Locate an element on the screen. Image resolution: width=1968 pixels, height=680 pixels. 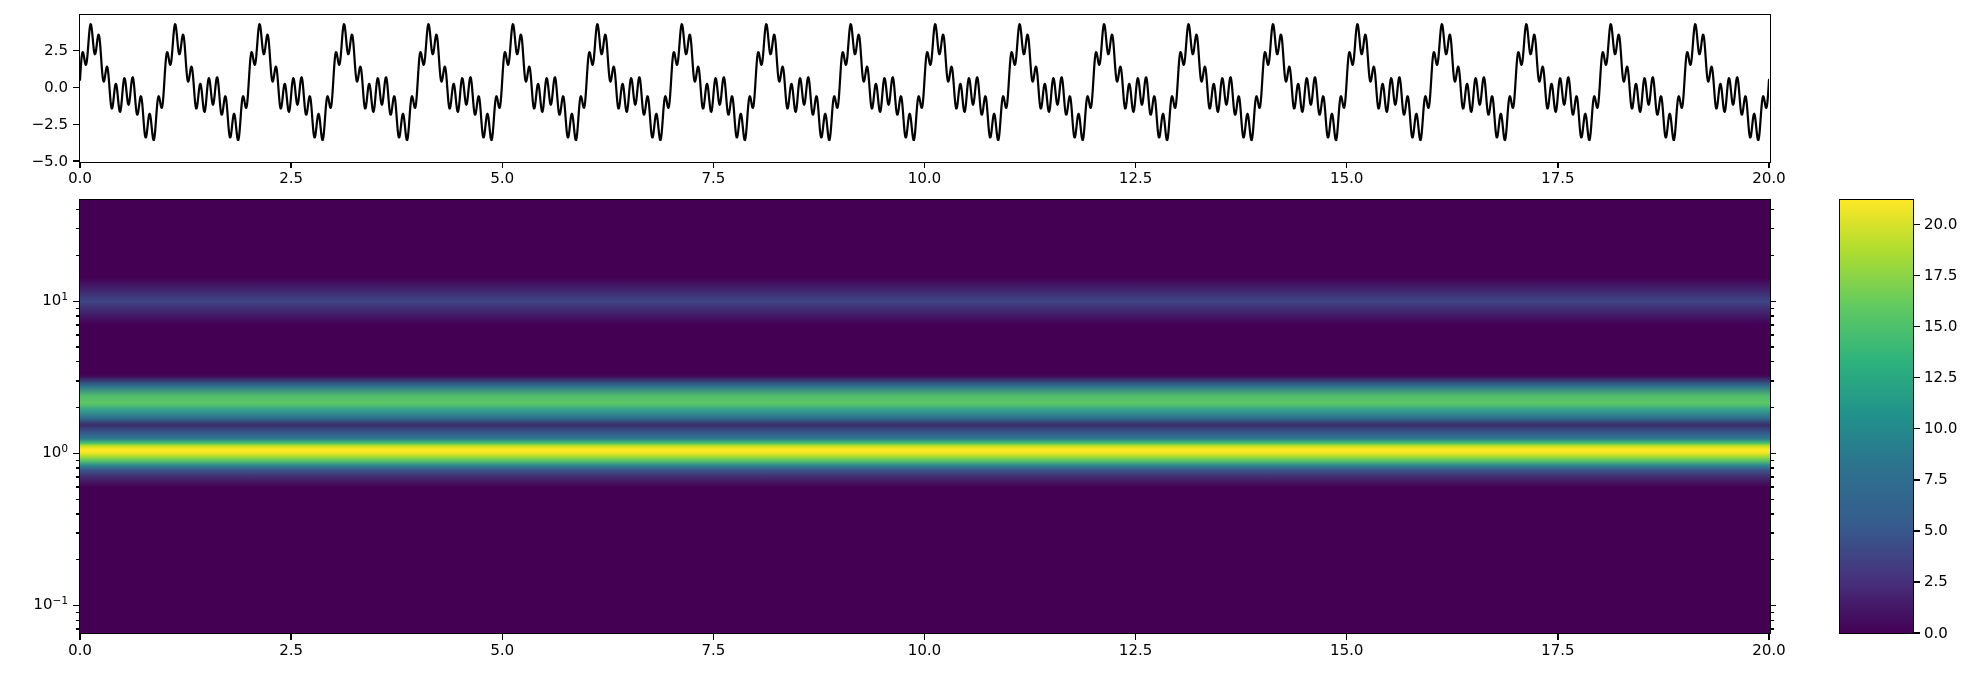
signal-x-tick-label: 20.0 is located at coordinates (1769, 178).